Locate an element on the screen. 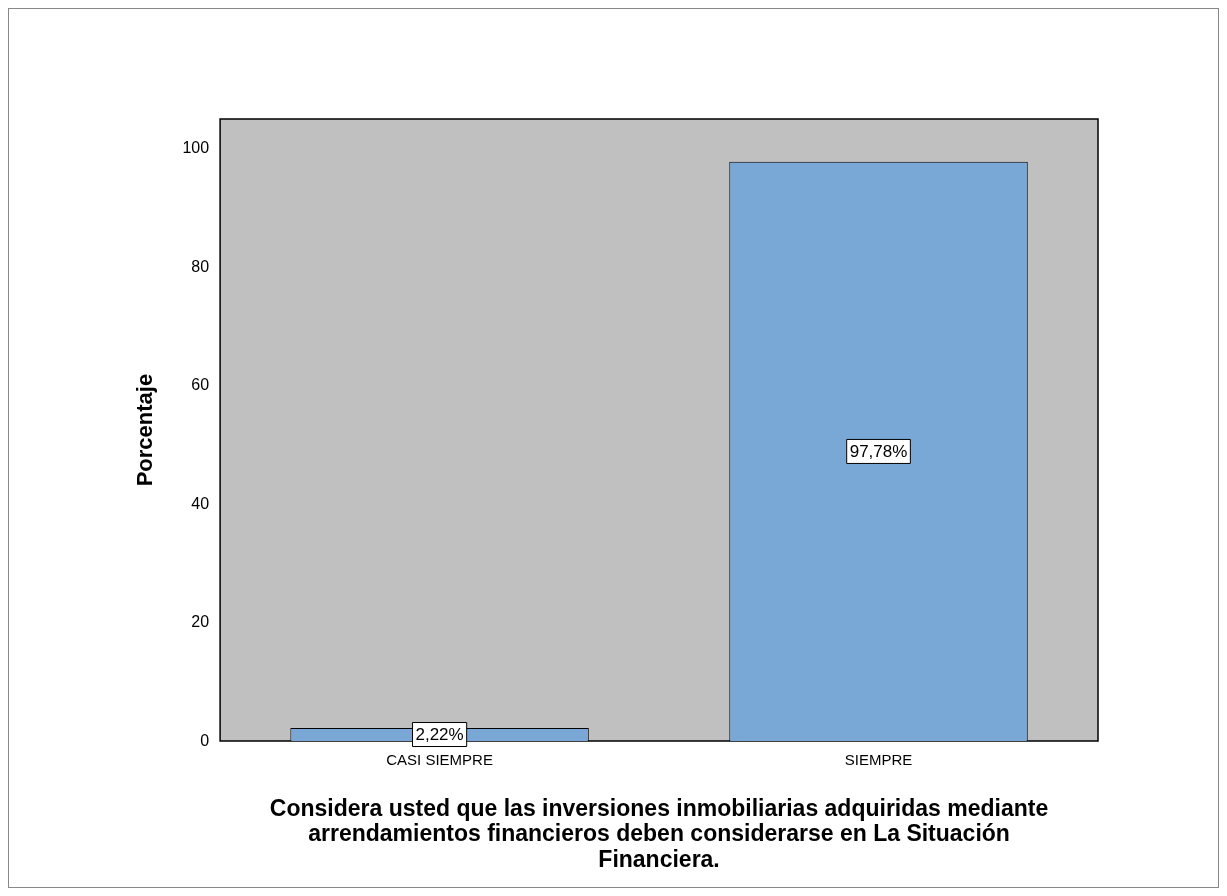 The height and width of the screenshot is (896, 1227). y-tick-label: 20 is located at coordinates (200, 622).